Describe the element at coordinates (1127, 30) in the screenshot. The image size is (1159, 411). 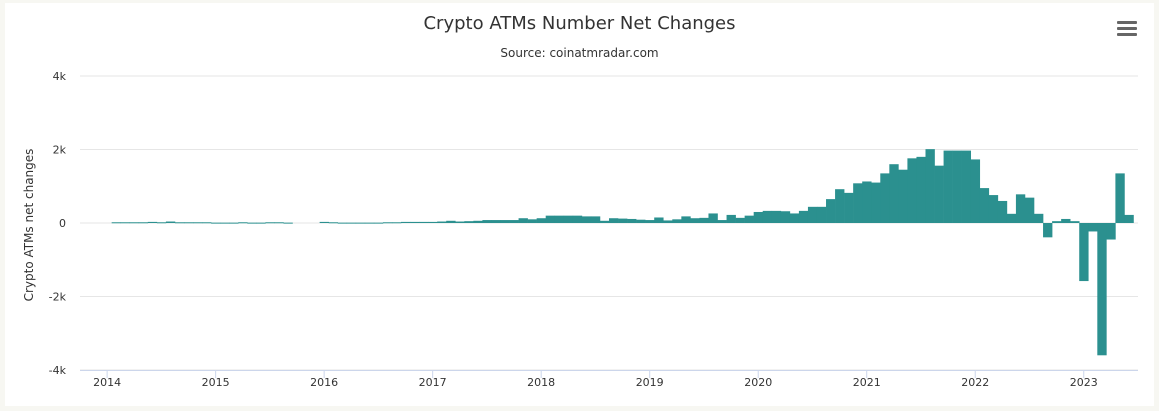
I see `chart-menu-button` at that location.